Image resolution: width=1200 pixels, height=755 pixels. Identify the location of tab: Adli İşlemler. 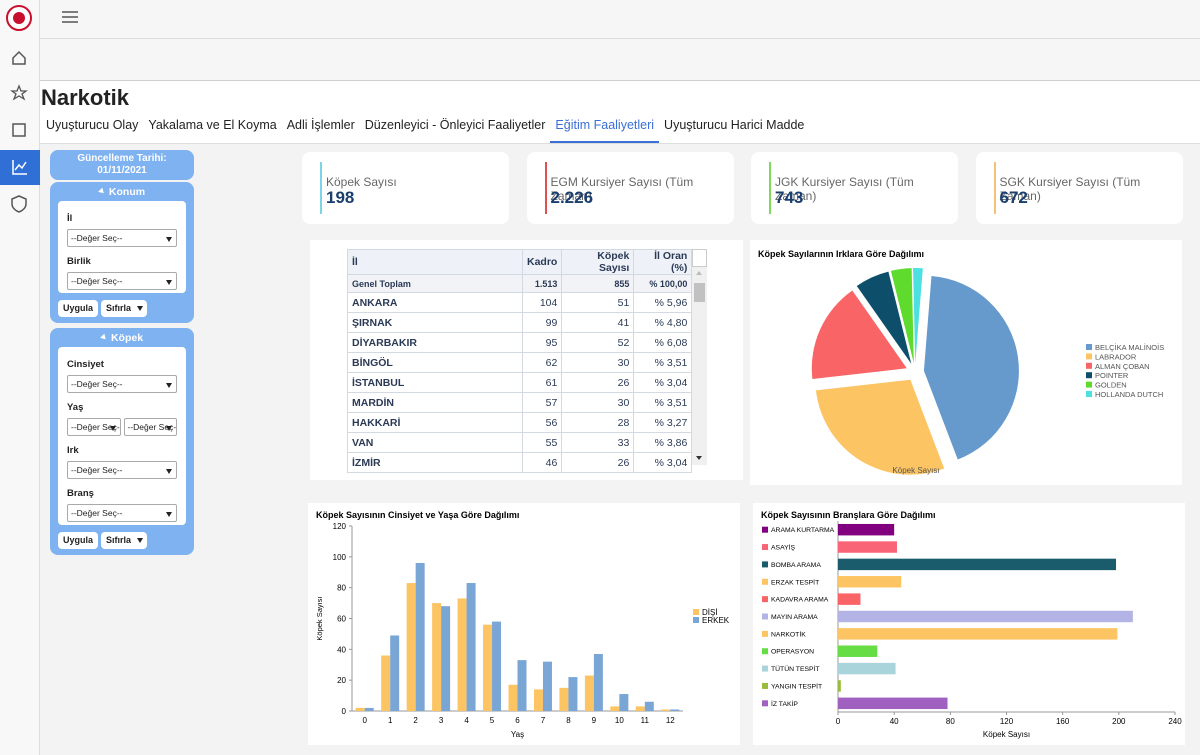
(320, 125).